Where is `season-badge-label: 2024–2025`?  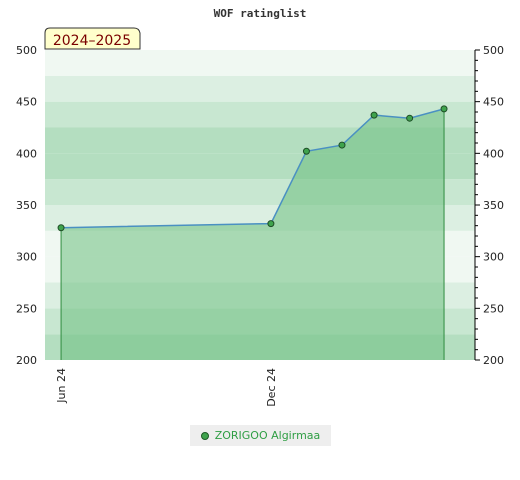
season-badge-label: 2024–2025 is located at coordinates (92, 41).